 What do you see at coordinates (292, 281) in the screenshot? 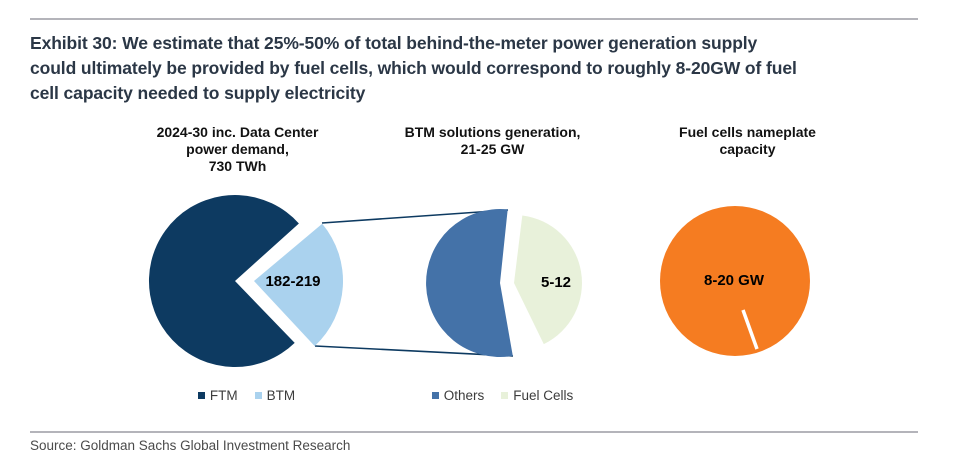
I see `btm-value-label: 182-219` at bounding box center [292, 281].